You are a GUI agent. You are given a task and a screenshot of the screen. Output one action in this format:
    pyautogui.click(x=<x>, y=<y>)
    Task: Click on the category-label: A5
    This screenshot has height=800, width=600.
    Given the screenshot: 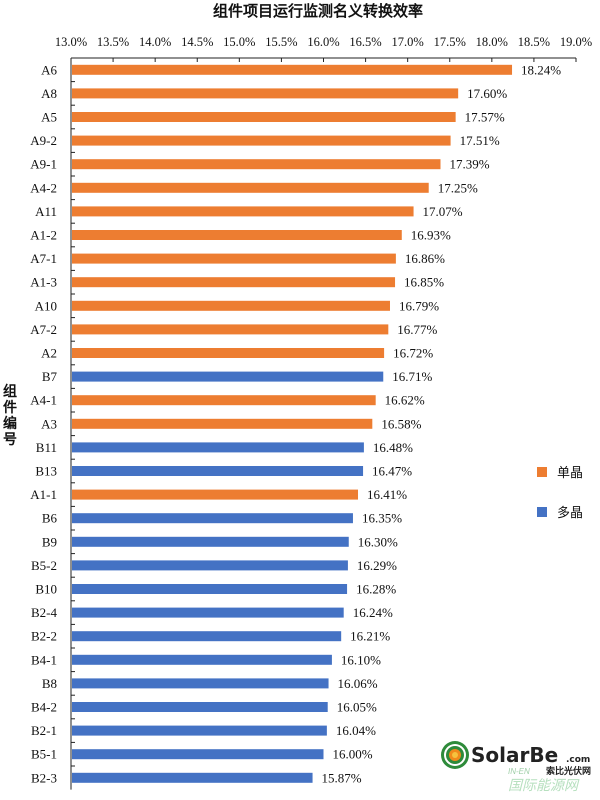 What is the action you would take?
    pyautogui.click(x=49, y=117)
    